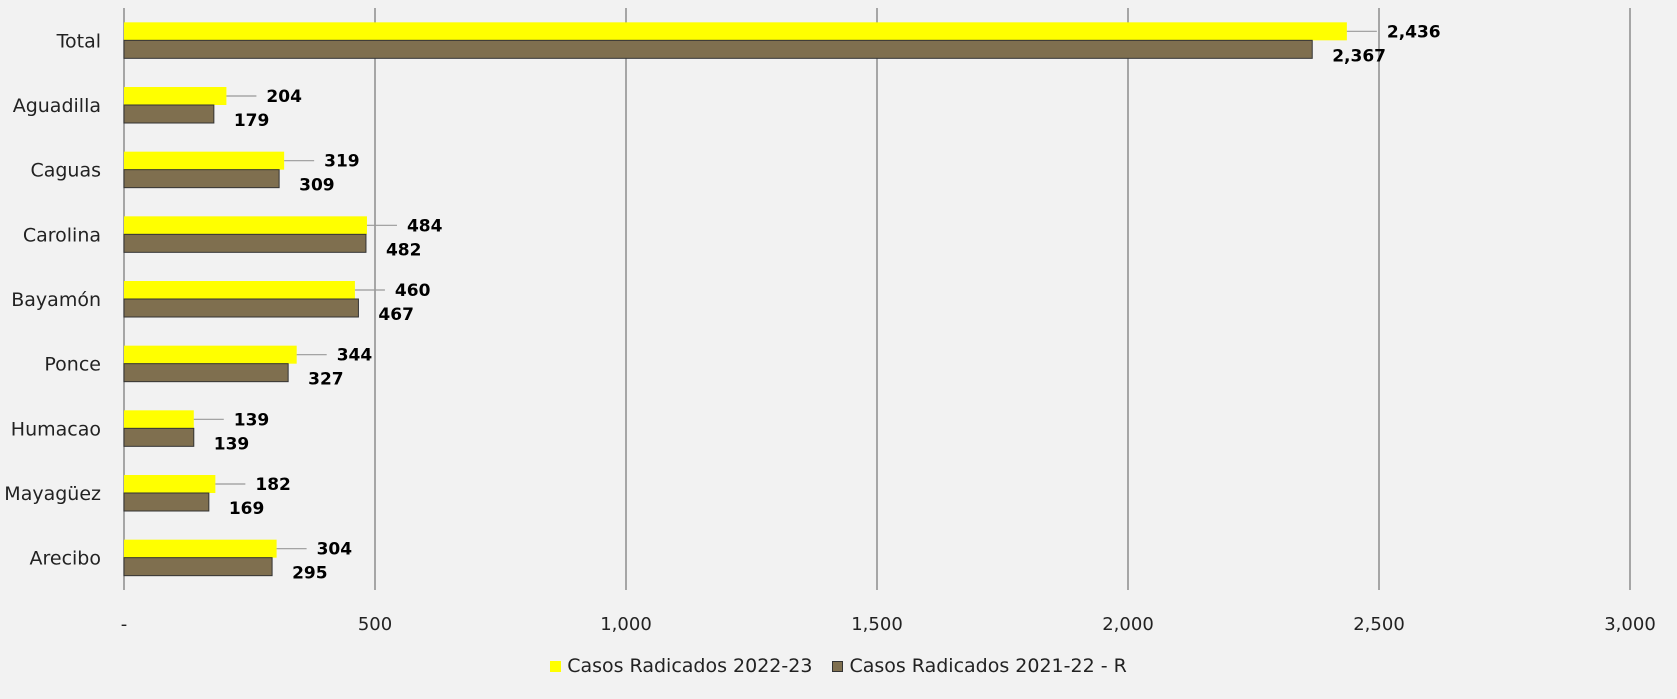 Image resolution: width=1677 pixels, height=699 pixels. I want to click on x-tick-label: 1,500, so click(877, 624).